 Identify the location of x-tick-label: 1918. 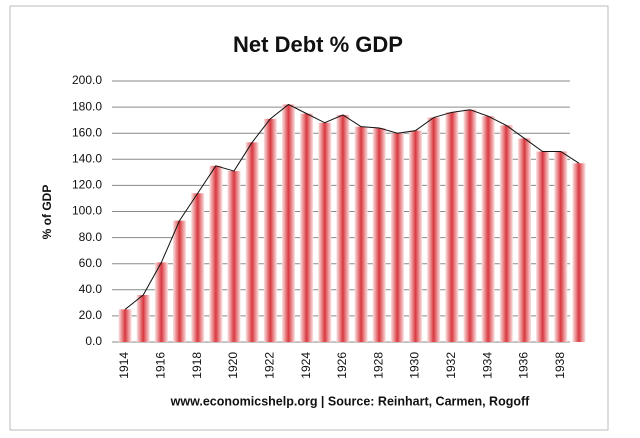
(197, 365).